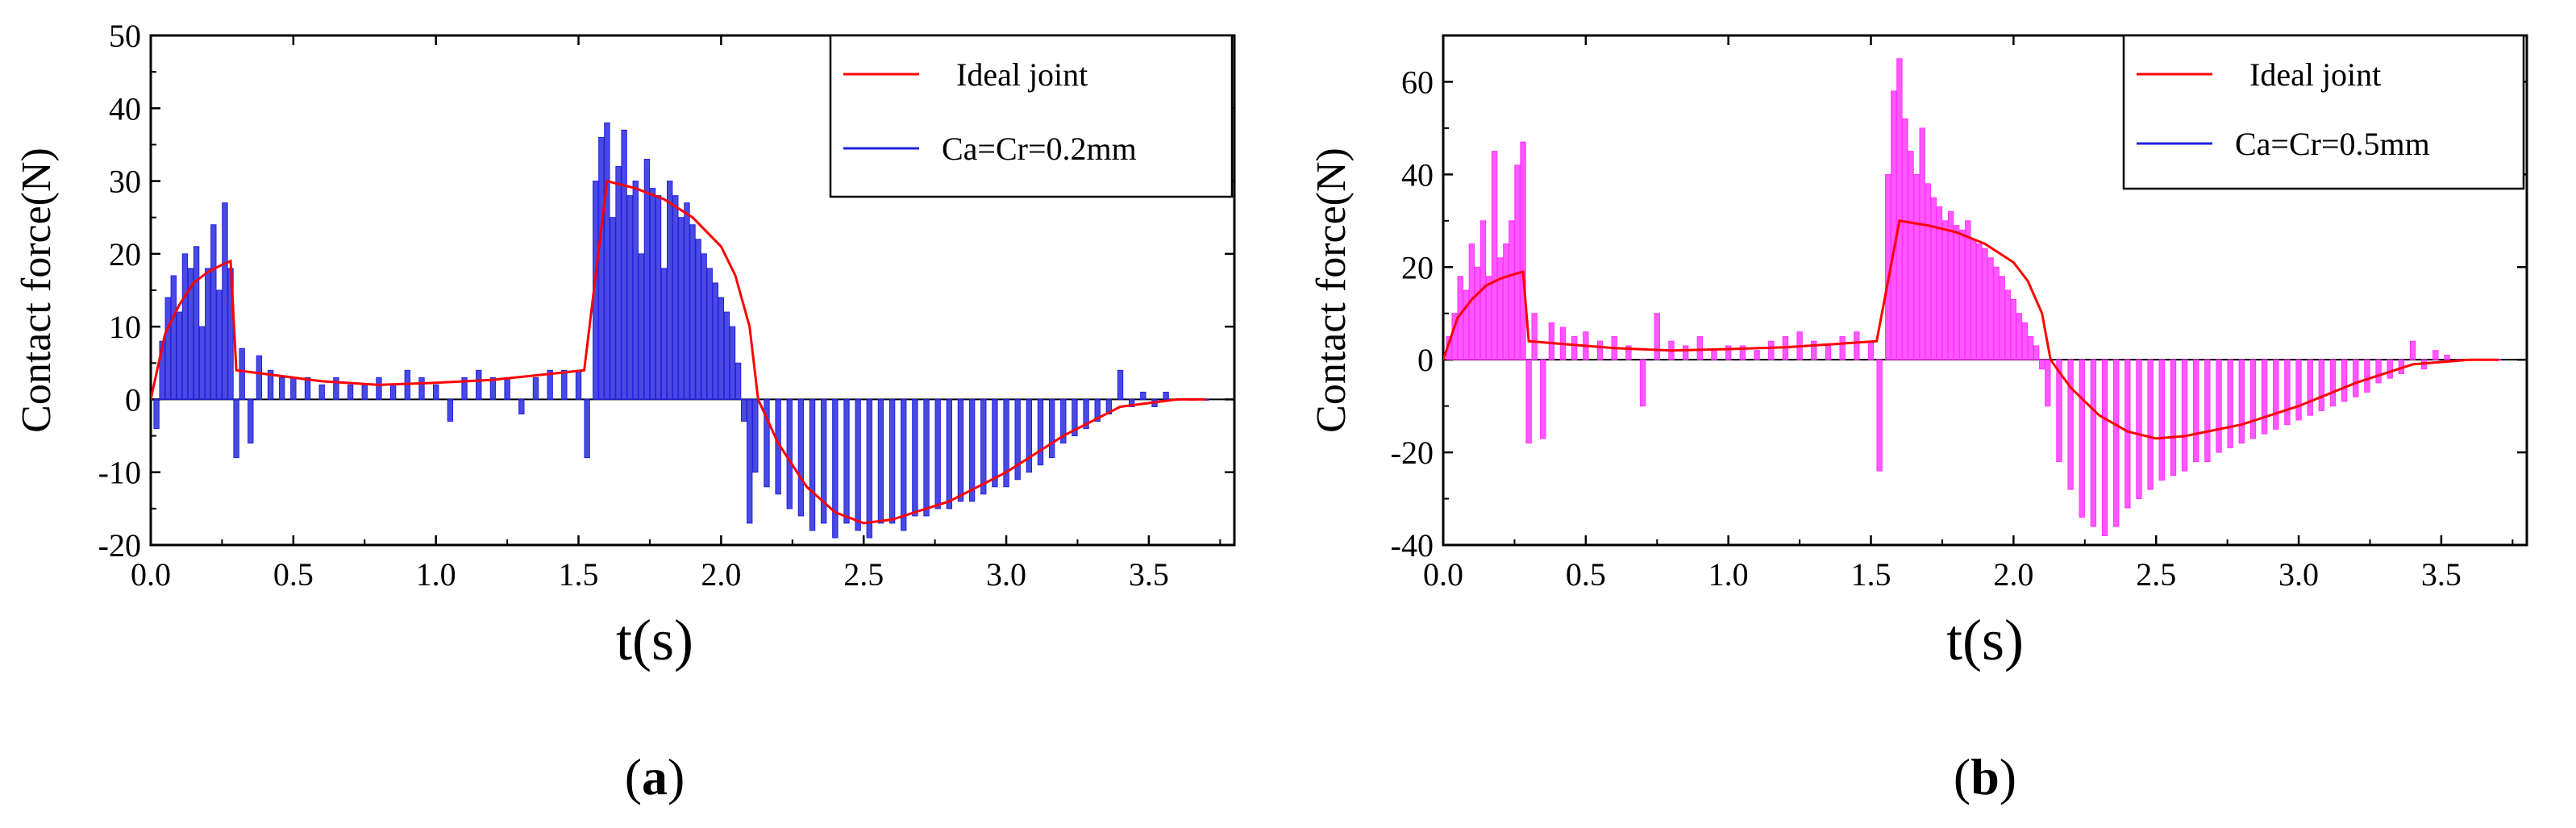  What do you see at coordinates (2315, 74) in the screenshot?
I see `legend-label-ideal: Ideal joint` at bounding box center [2315, 74].